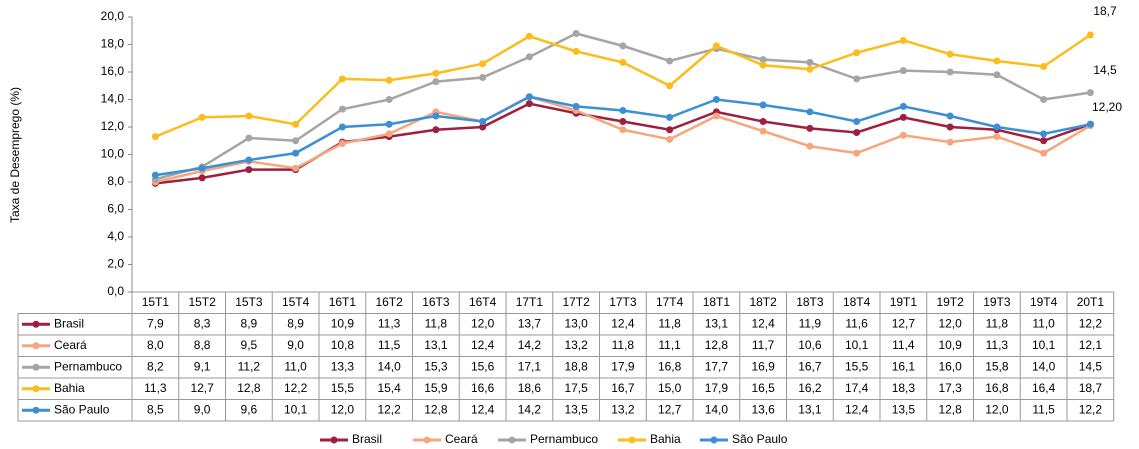 The image size is (1139, 449). What do you see at coordinates (202, 409) in the screenshot?
I see `table-cell: 9,0` at bounding box center [202, 409].